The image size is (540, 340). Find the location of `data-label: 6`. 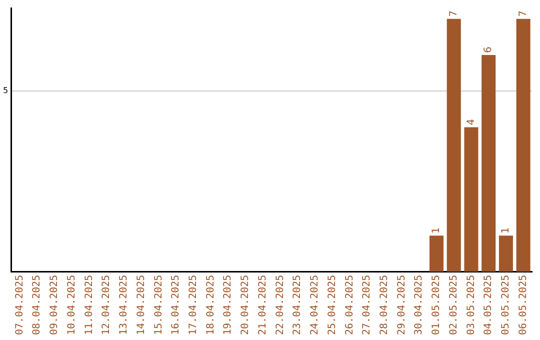

data-label: 6 is located at coordinates (488, 49).